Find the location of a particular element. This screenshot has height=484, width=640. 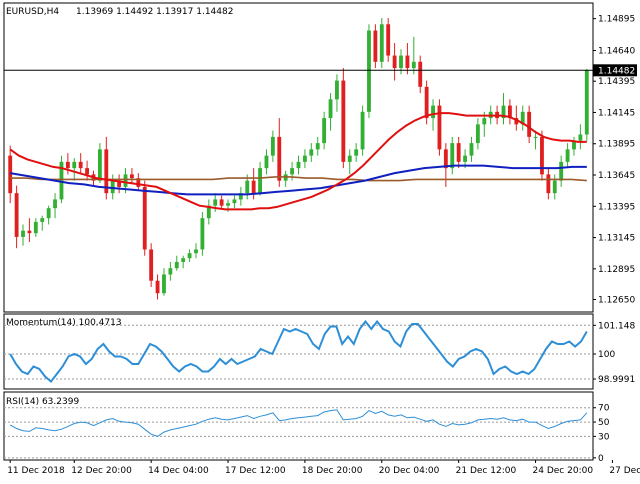

price-tick-label: 1.14145 is located at coordinates (616, 113).